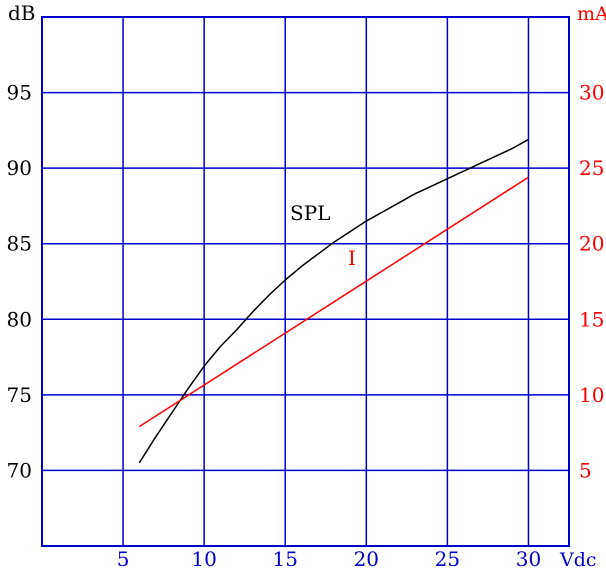  What do you see at coordinates (352, 258) in the screenshot?
I see `series-label-i: I` at bounding box center [352, 258].